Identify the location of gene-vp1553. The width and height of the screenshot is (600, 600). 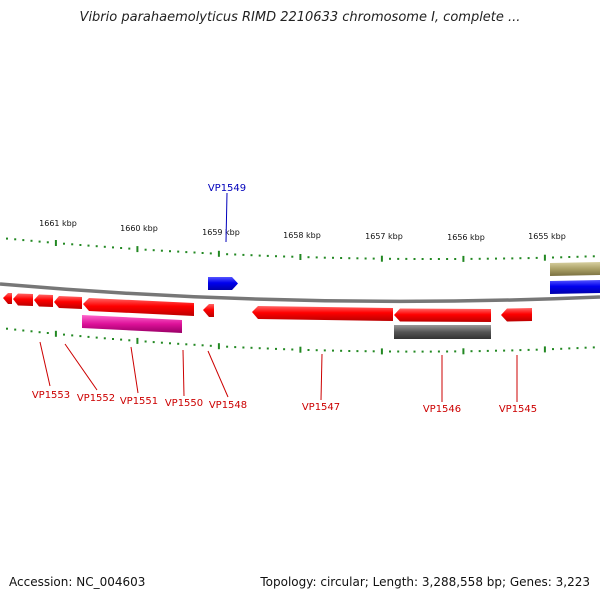
(7, 298).